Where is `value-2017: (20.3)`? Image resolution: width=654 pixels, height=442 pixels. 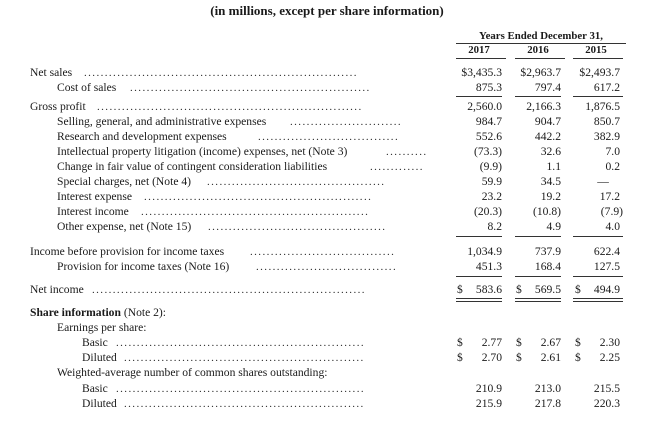 value-2017: (20.3) is located at coordinates (487, 211).